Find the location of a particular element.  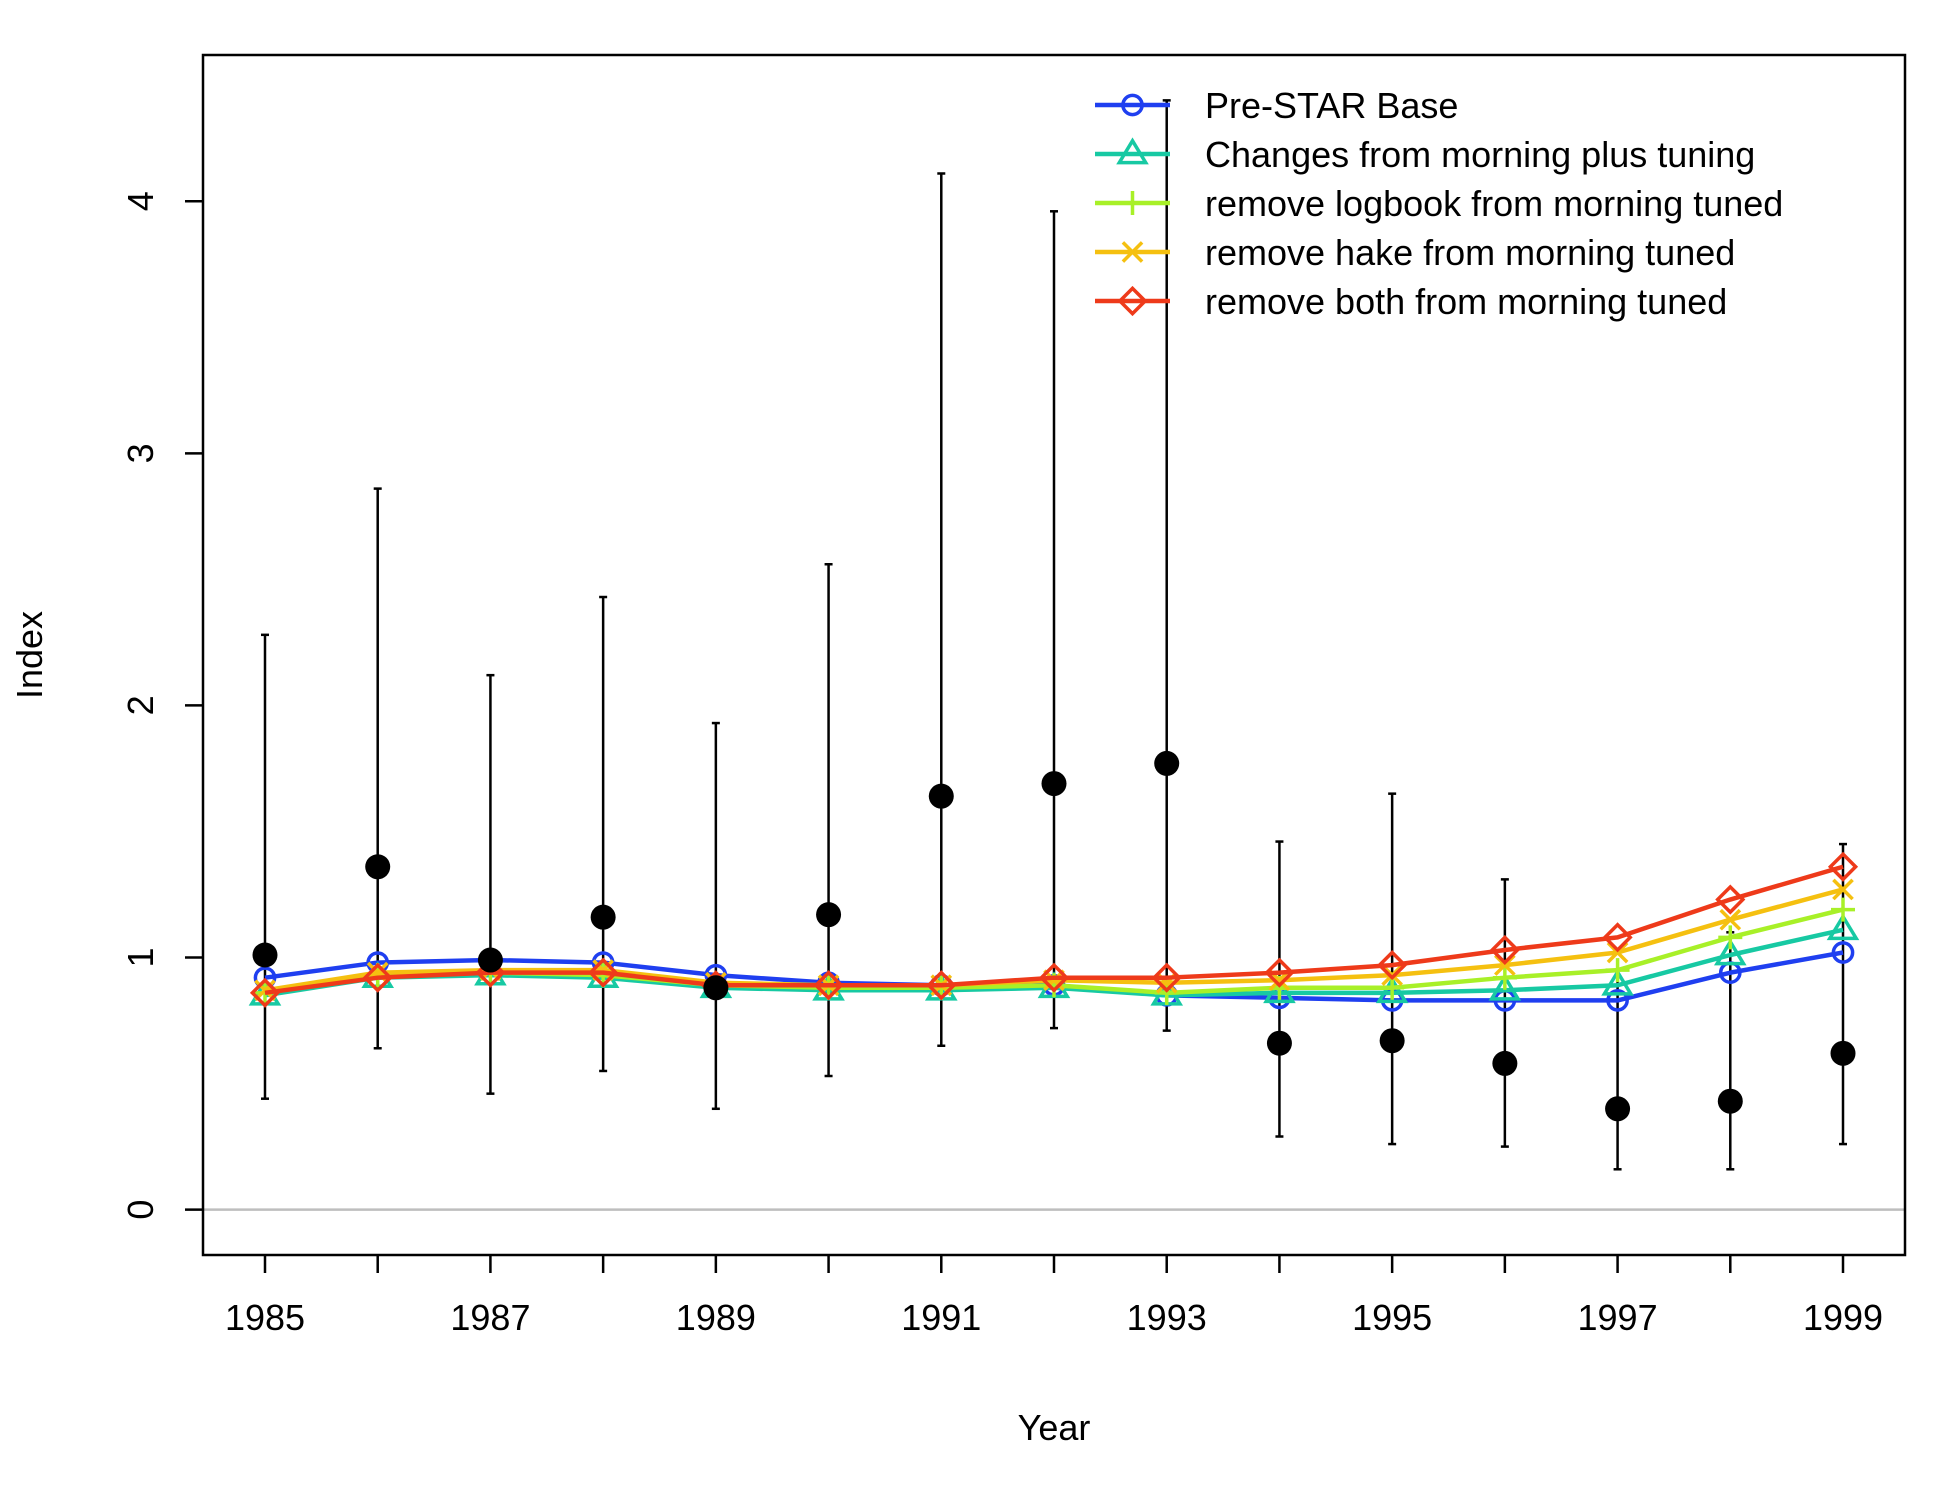

x-tick-label: 1987 is located at coordinates (490, 1317).